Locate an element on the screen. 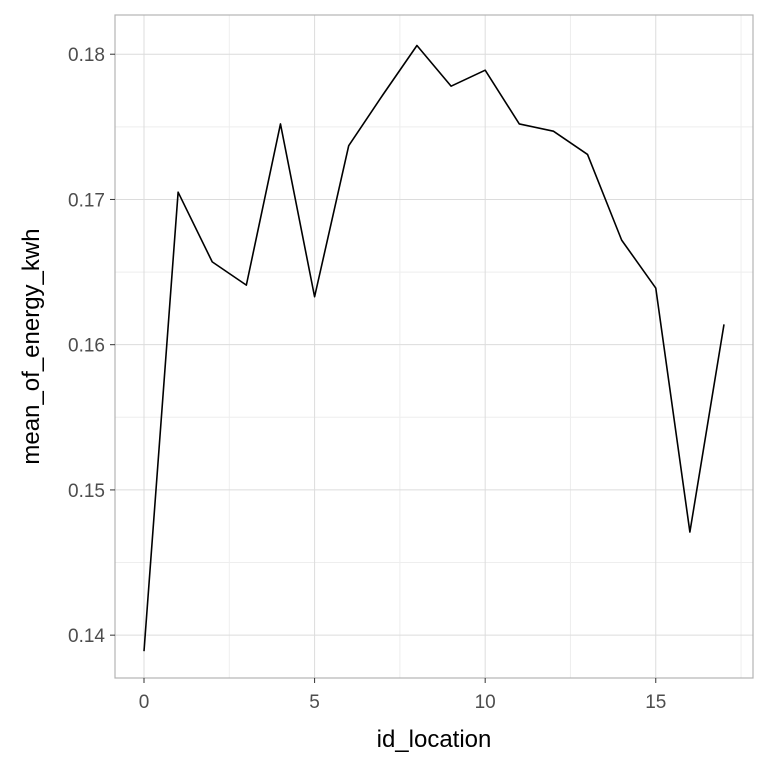 This screenshot has width=768, height=768. y-tick-label: 0.16 is located at coordinates (86, 346).